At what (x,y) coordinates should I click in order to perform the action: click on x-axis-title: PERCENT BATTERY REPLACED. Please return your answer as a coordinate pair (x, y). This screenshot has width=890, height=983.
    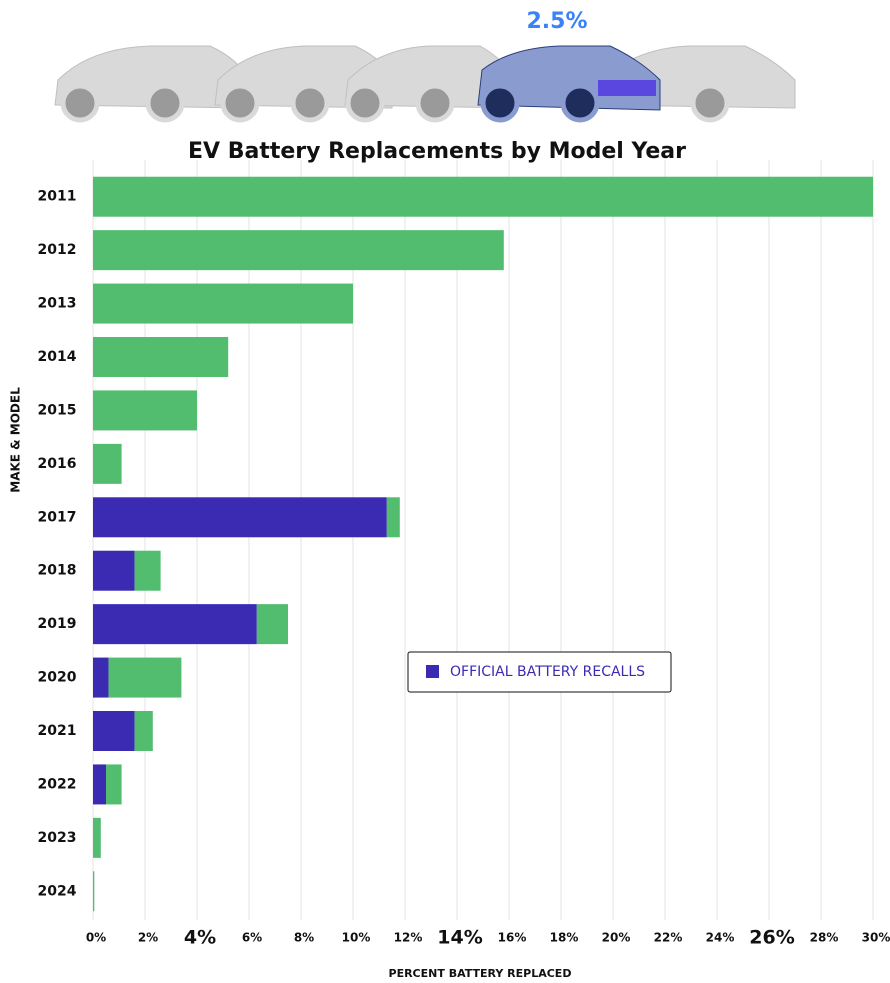
    Looking at the image, I should click on (480, 973).